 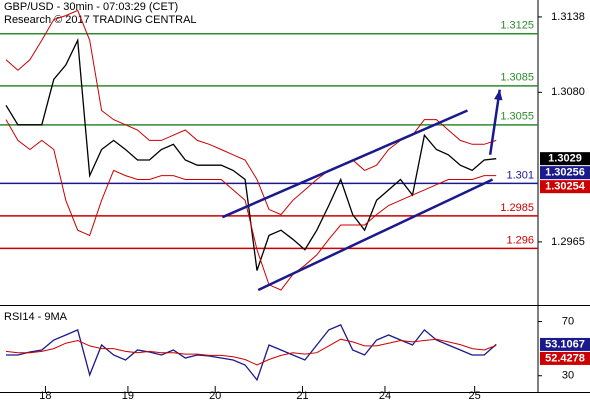 I want to click on chart-title: GBP/USD - 30min - 07:03:29 (CET), so click(x=91, y=7).